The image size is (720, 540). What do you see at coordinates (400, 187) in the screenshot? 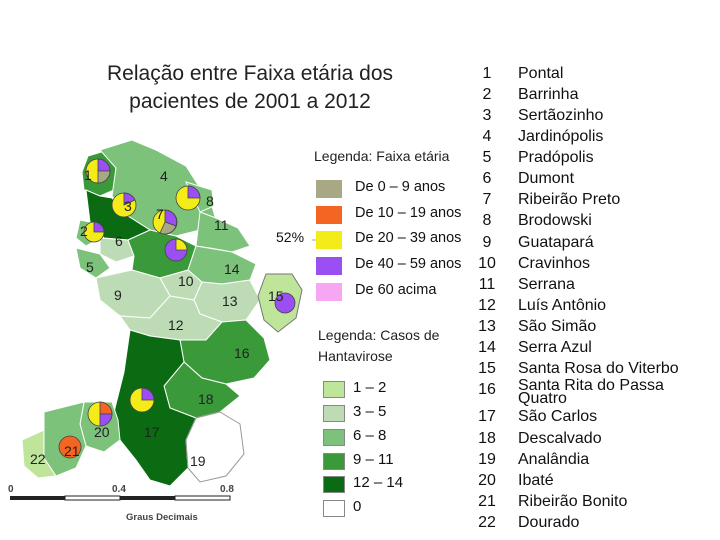
I see `age-legend-label: De 0 – 9 anos` at bounding box center [400, 187].